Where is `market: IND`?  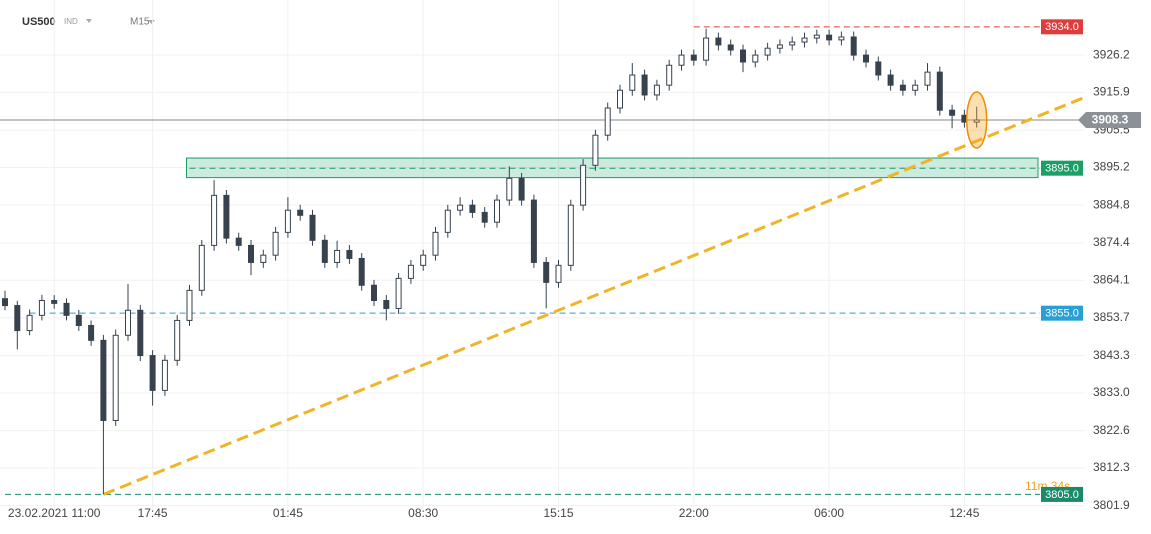 market: IND is located at coordinates (71, 21).